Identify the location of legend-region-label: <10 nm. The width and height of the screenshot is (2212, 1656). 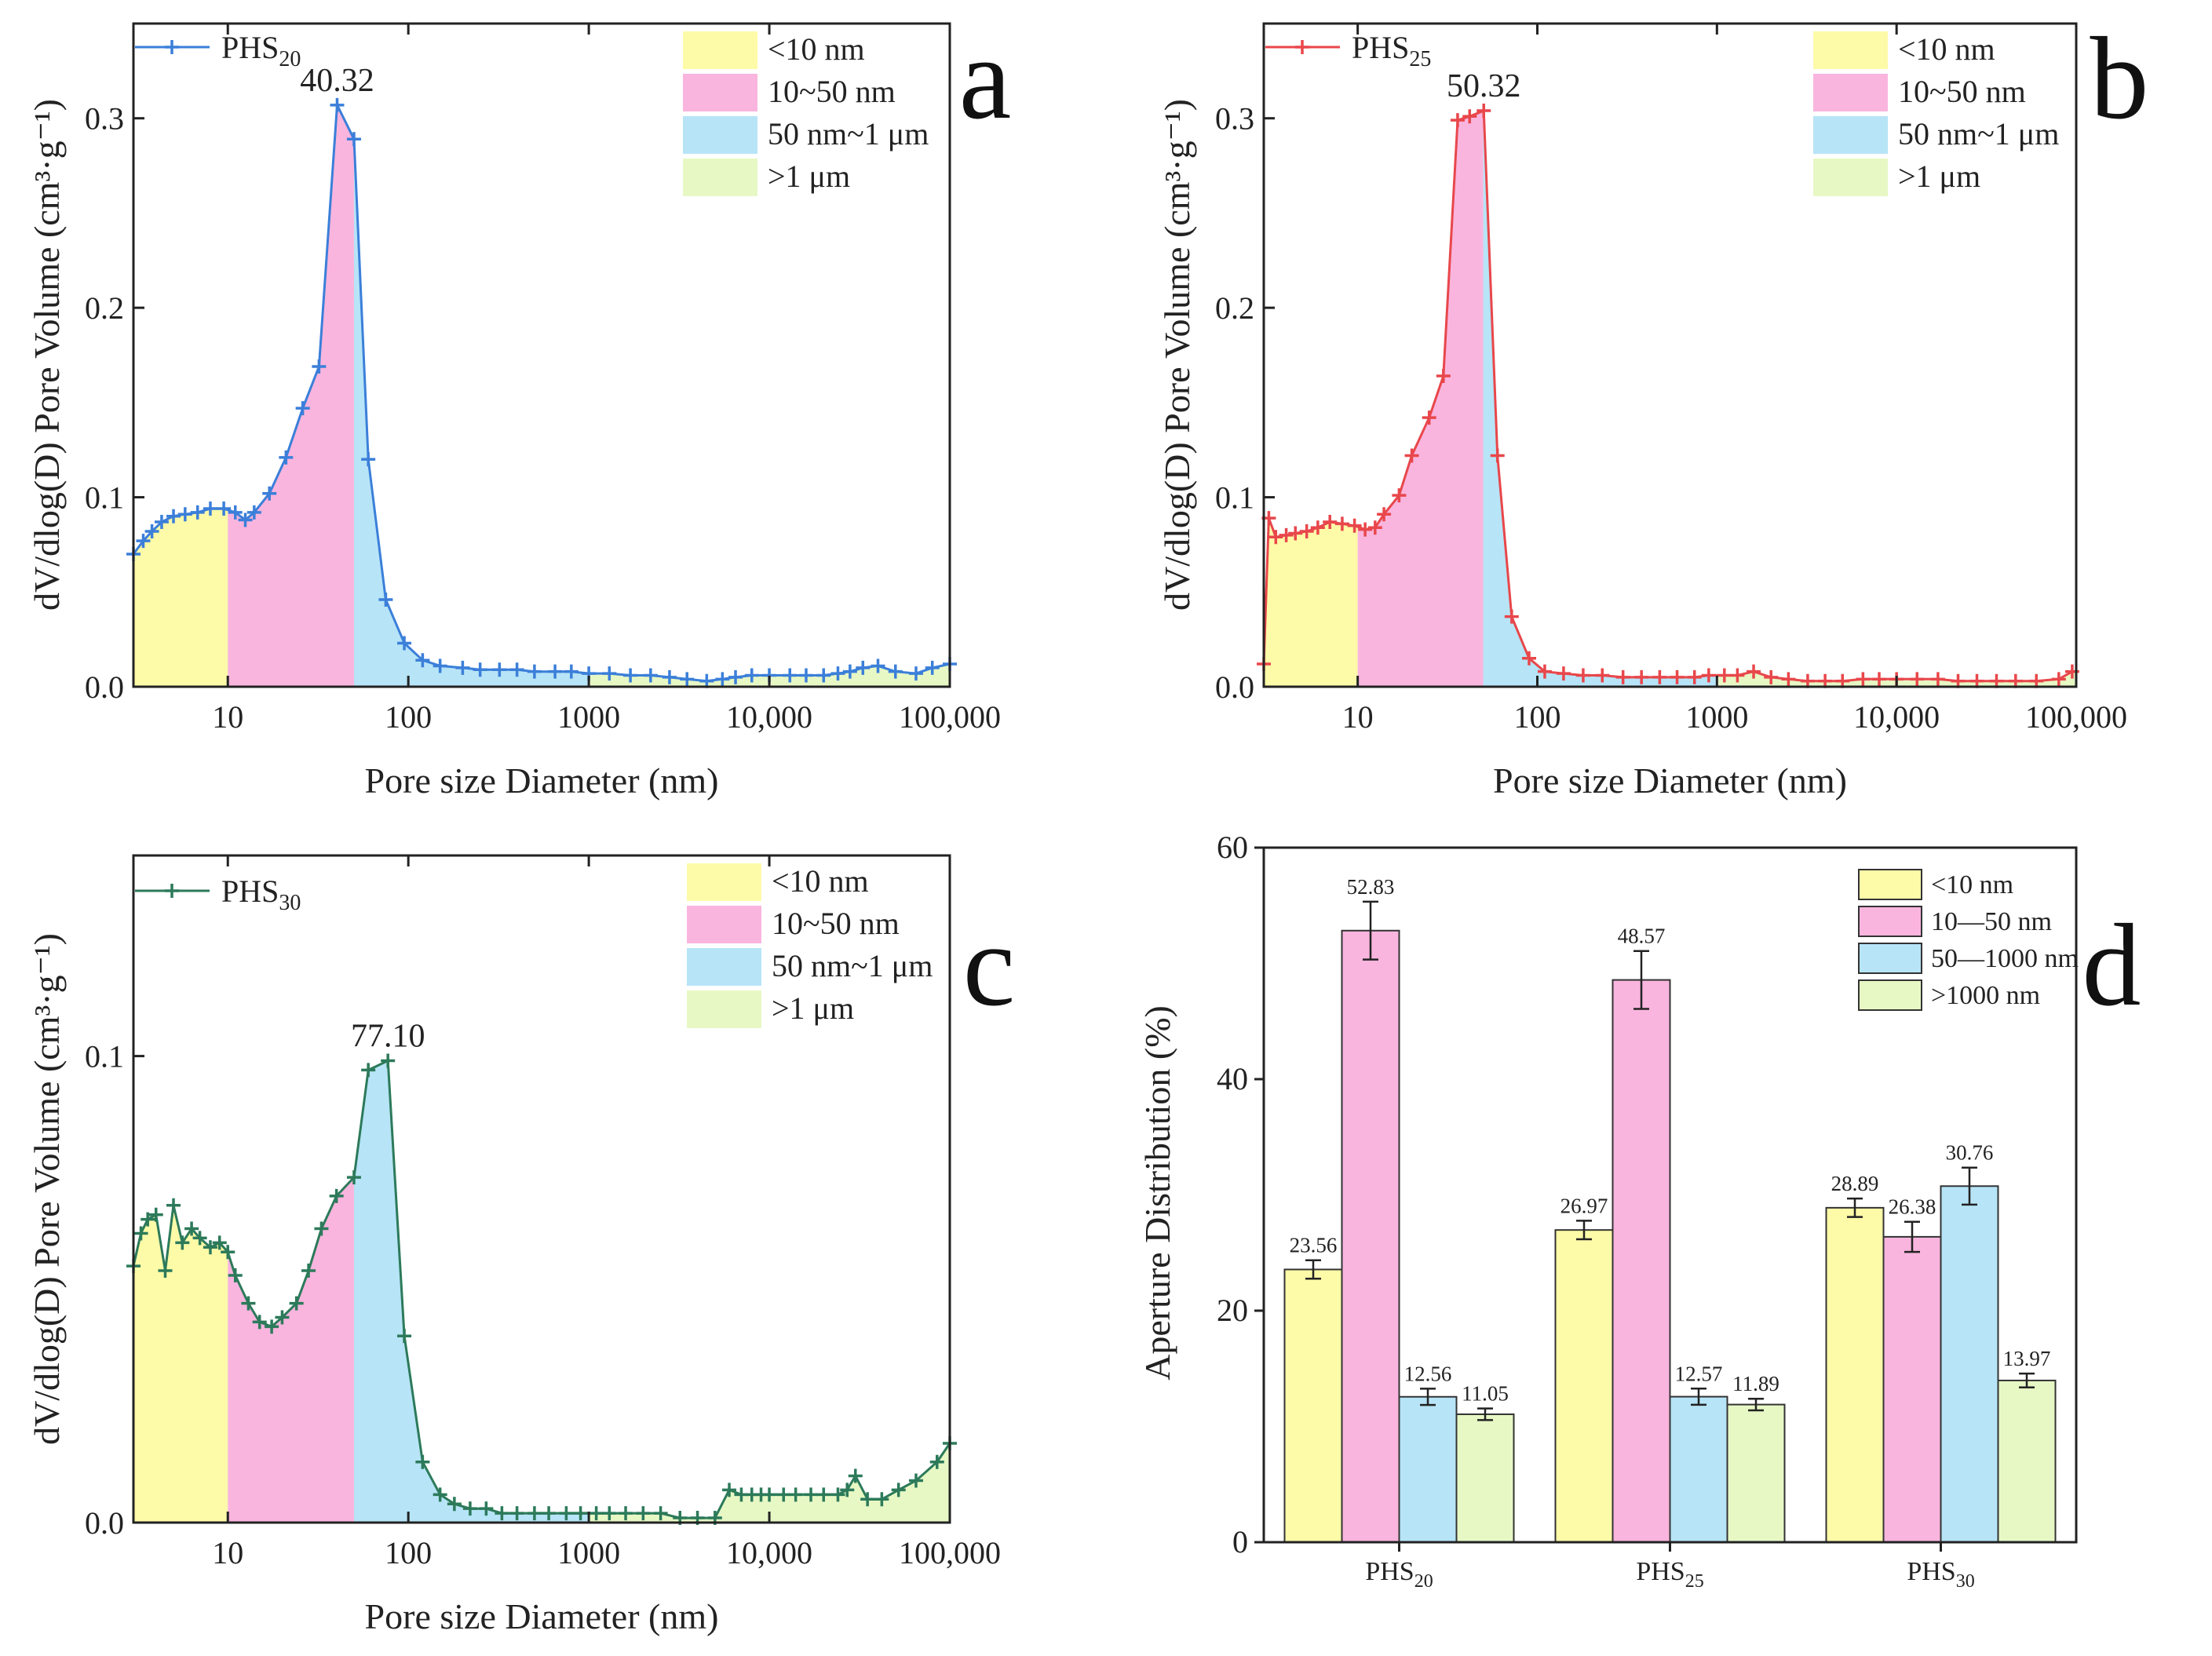
(816, 49).